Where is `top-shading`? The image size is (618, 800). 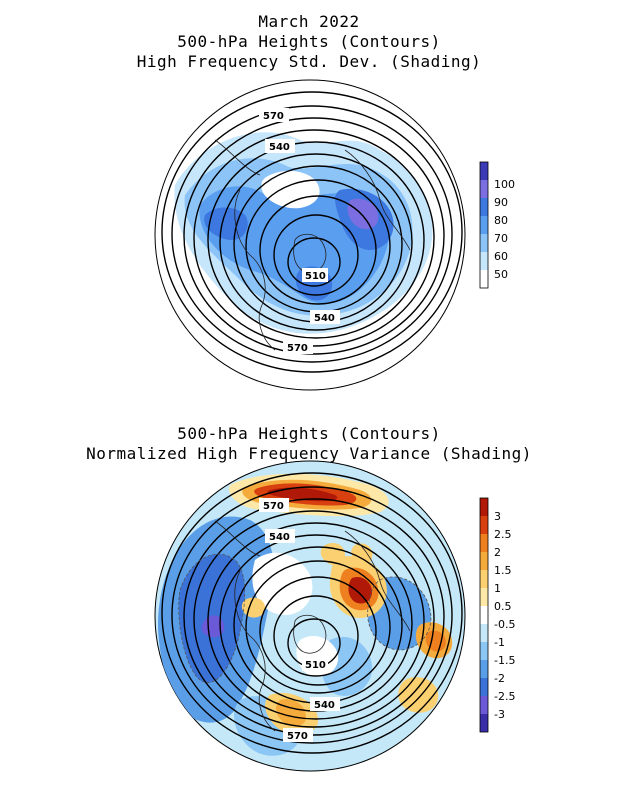 top-shading is located at coordinates (303, 233).